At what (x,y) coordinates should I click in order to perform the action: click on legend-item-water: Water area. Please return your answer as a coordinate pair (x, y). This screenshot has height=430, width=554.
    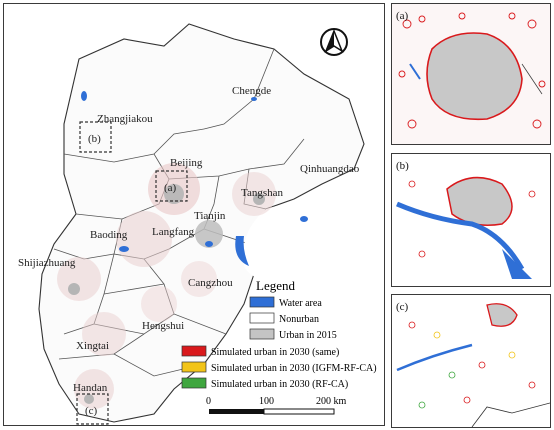
    Looking at the image, I should click on (285, 302).